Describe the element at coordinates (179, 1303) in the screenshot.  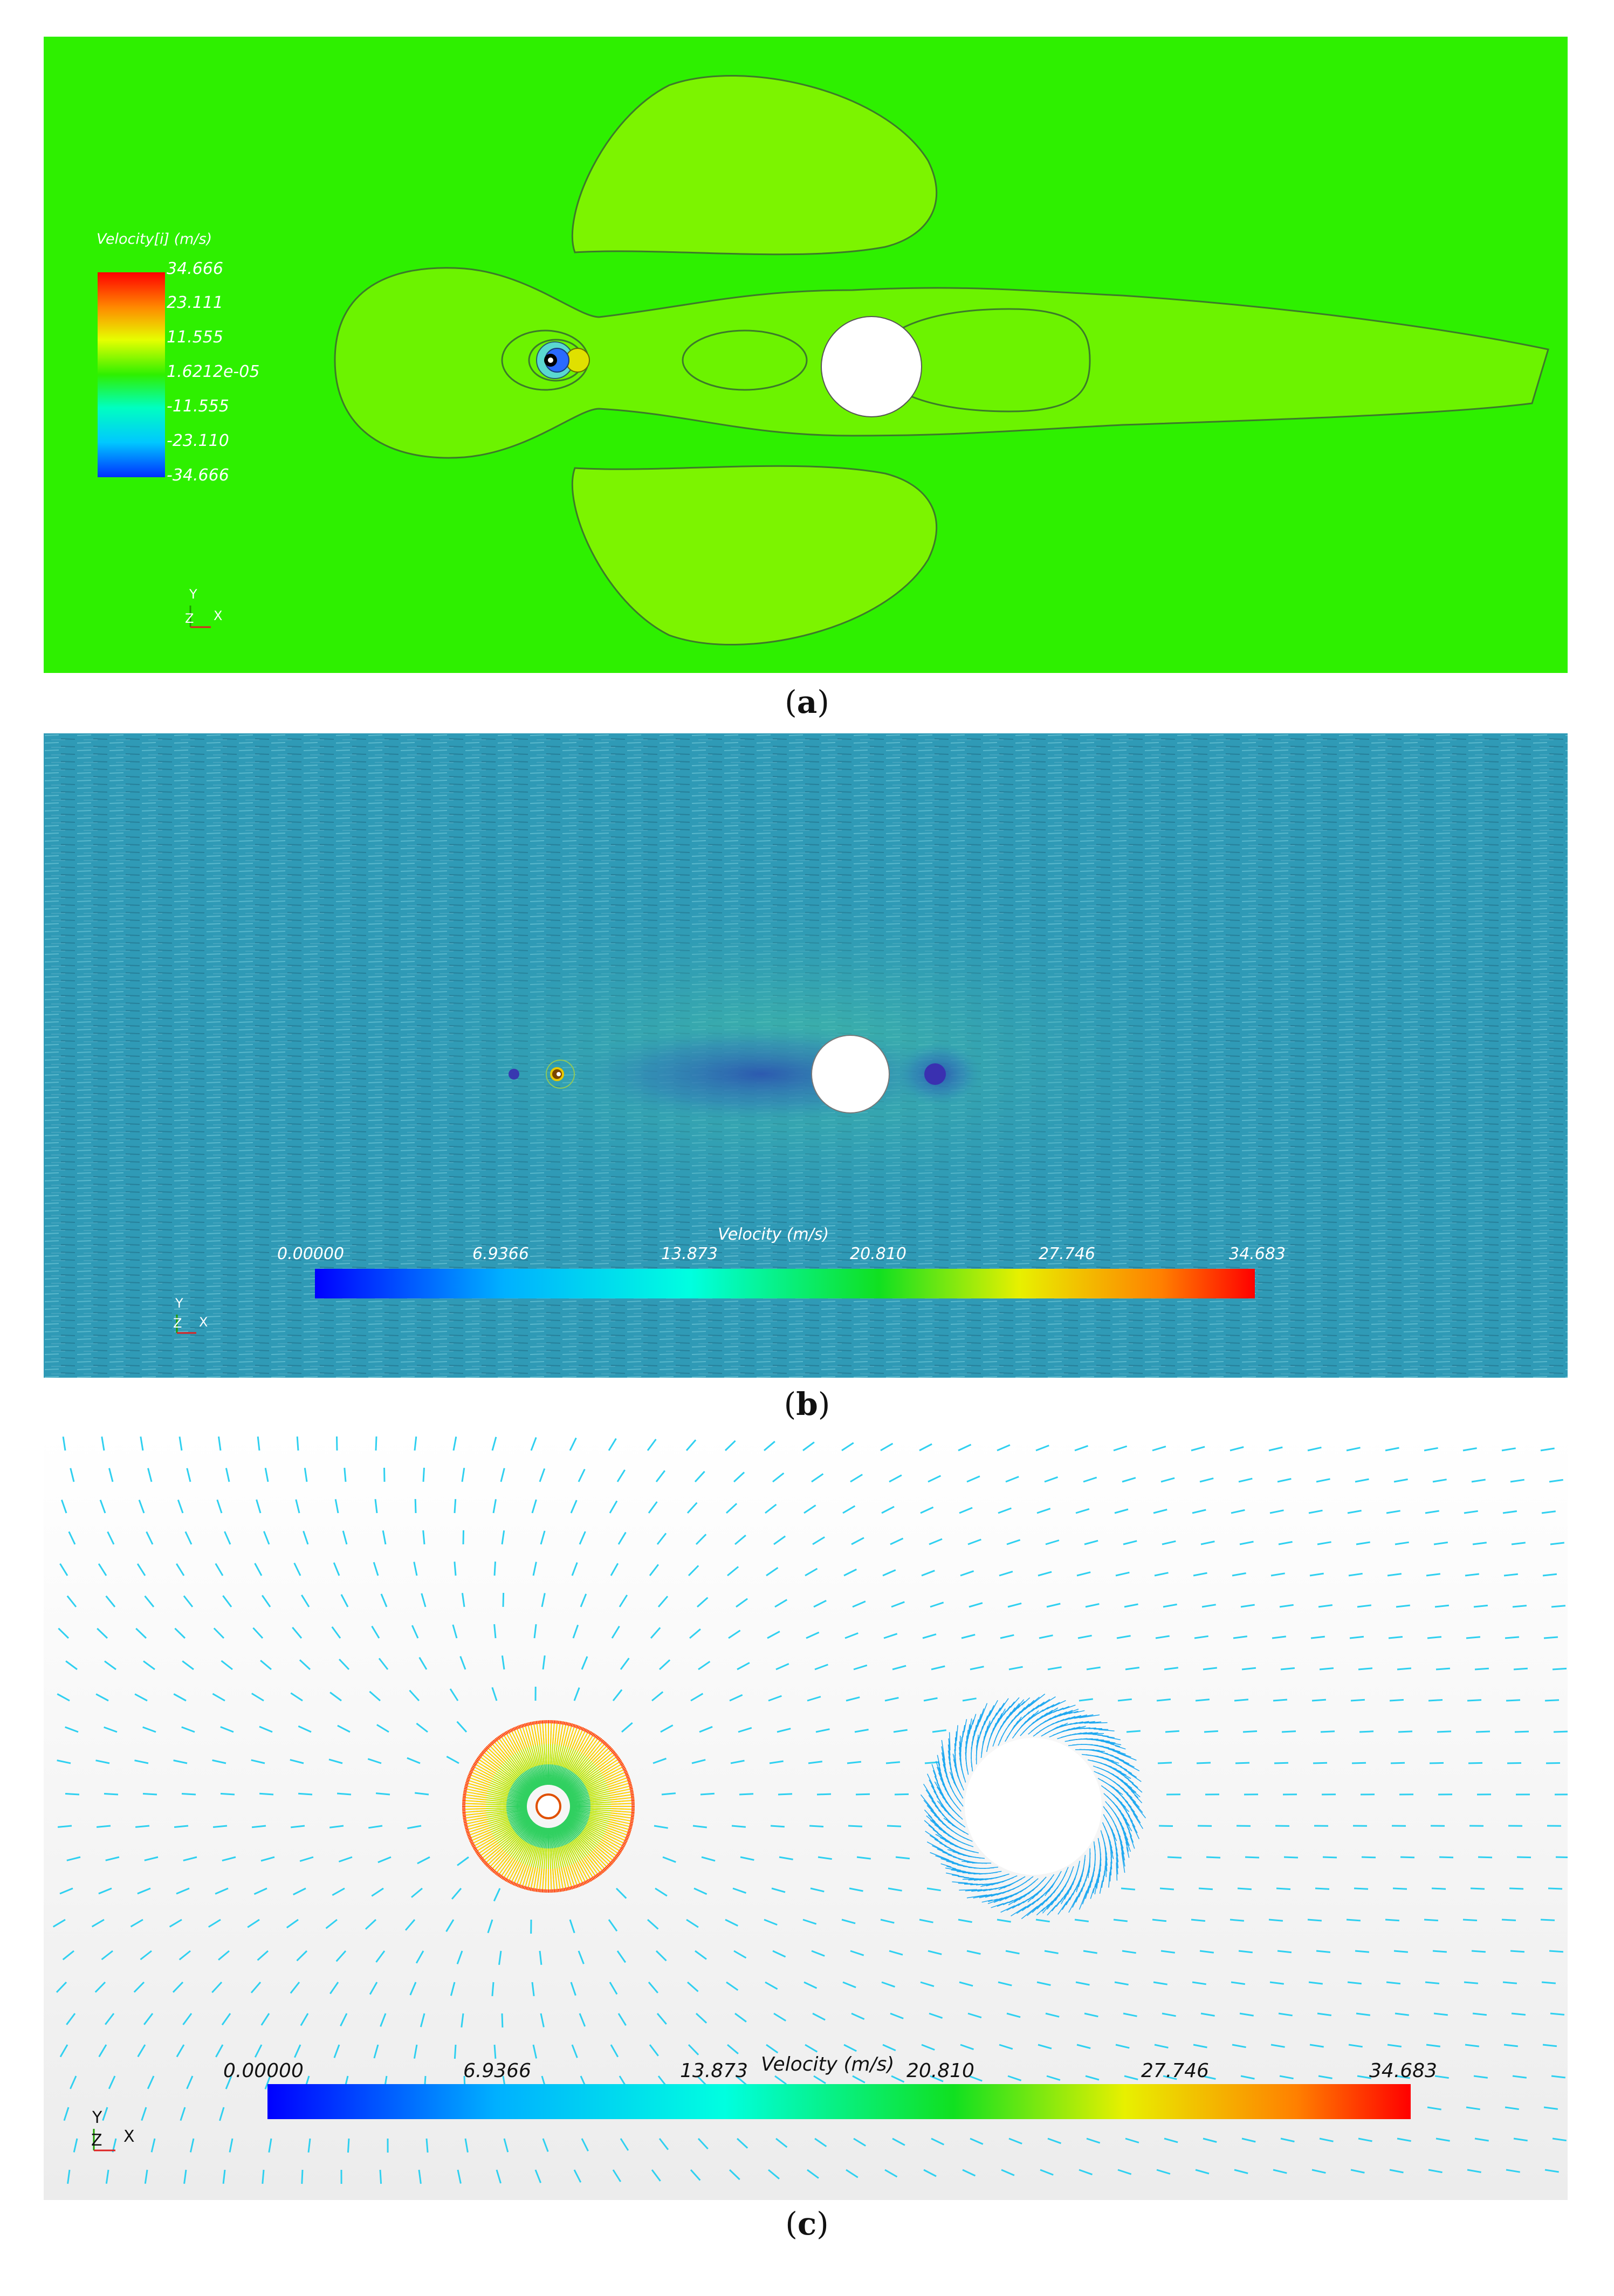
I see `y-axis-label: Y` at that location.